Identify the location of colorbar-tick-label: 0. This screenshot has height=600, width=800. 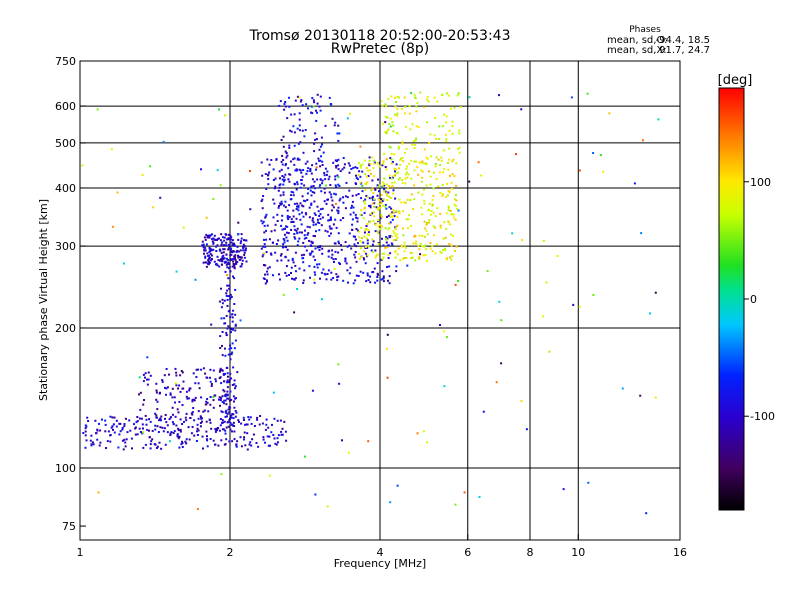
(753, 299).